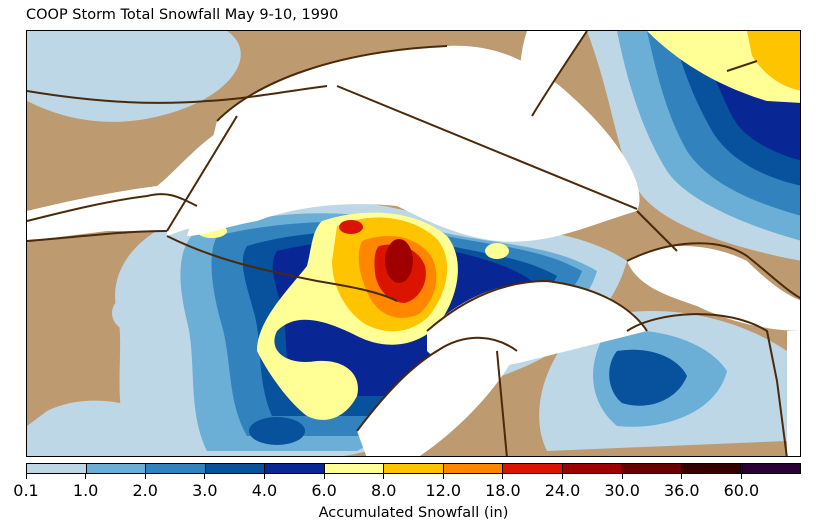  What do you see at coordinates (622, 490) in the screenshot?
I see `colorbar-tick-label: 30.0` at bounding box center [622, 490].